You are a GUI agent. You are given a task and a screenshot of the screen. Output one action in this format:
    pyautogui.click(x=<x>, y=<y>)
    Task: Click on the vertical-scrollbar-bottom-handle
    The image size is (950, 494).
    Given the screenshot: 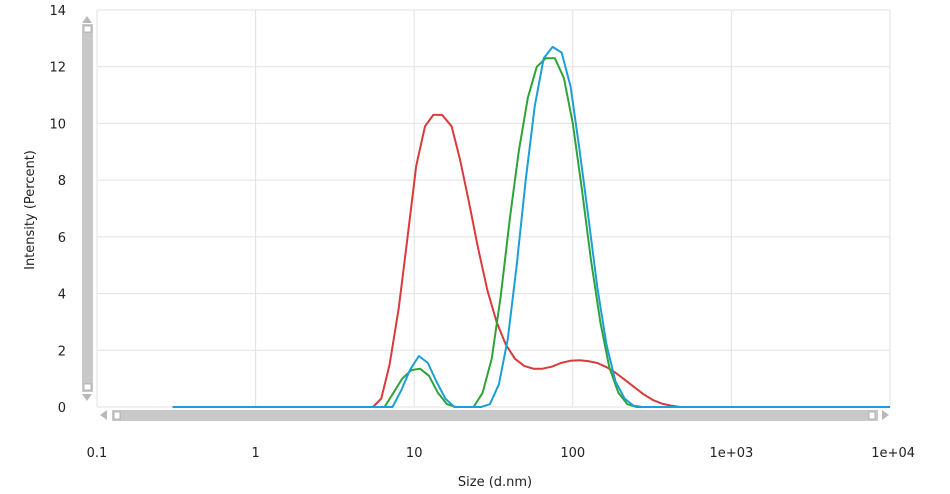 What is the action you would take?
    pyautogui.click(x=87, y=387)
    